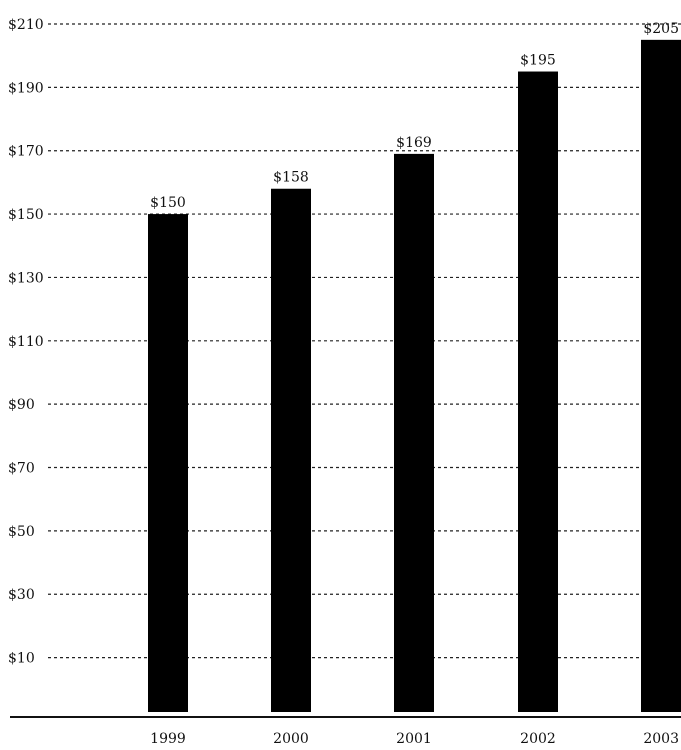 The height and width of the screenshot is (750, 681). I want to click on x-axis-tick-labels: 1999 2000 2001 2002 2003, so click(414, 739).